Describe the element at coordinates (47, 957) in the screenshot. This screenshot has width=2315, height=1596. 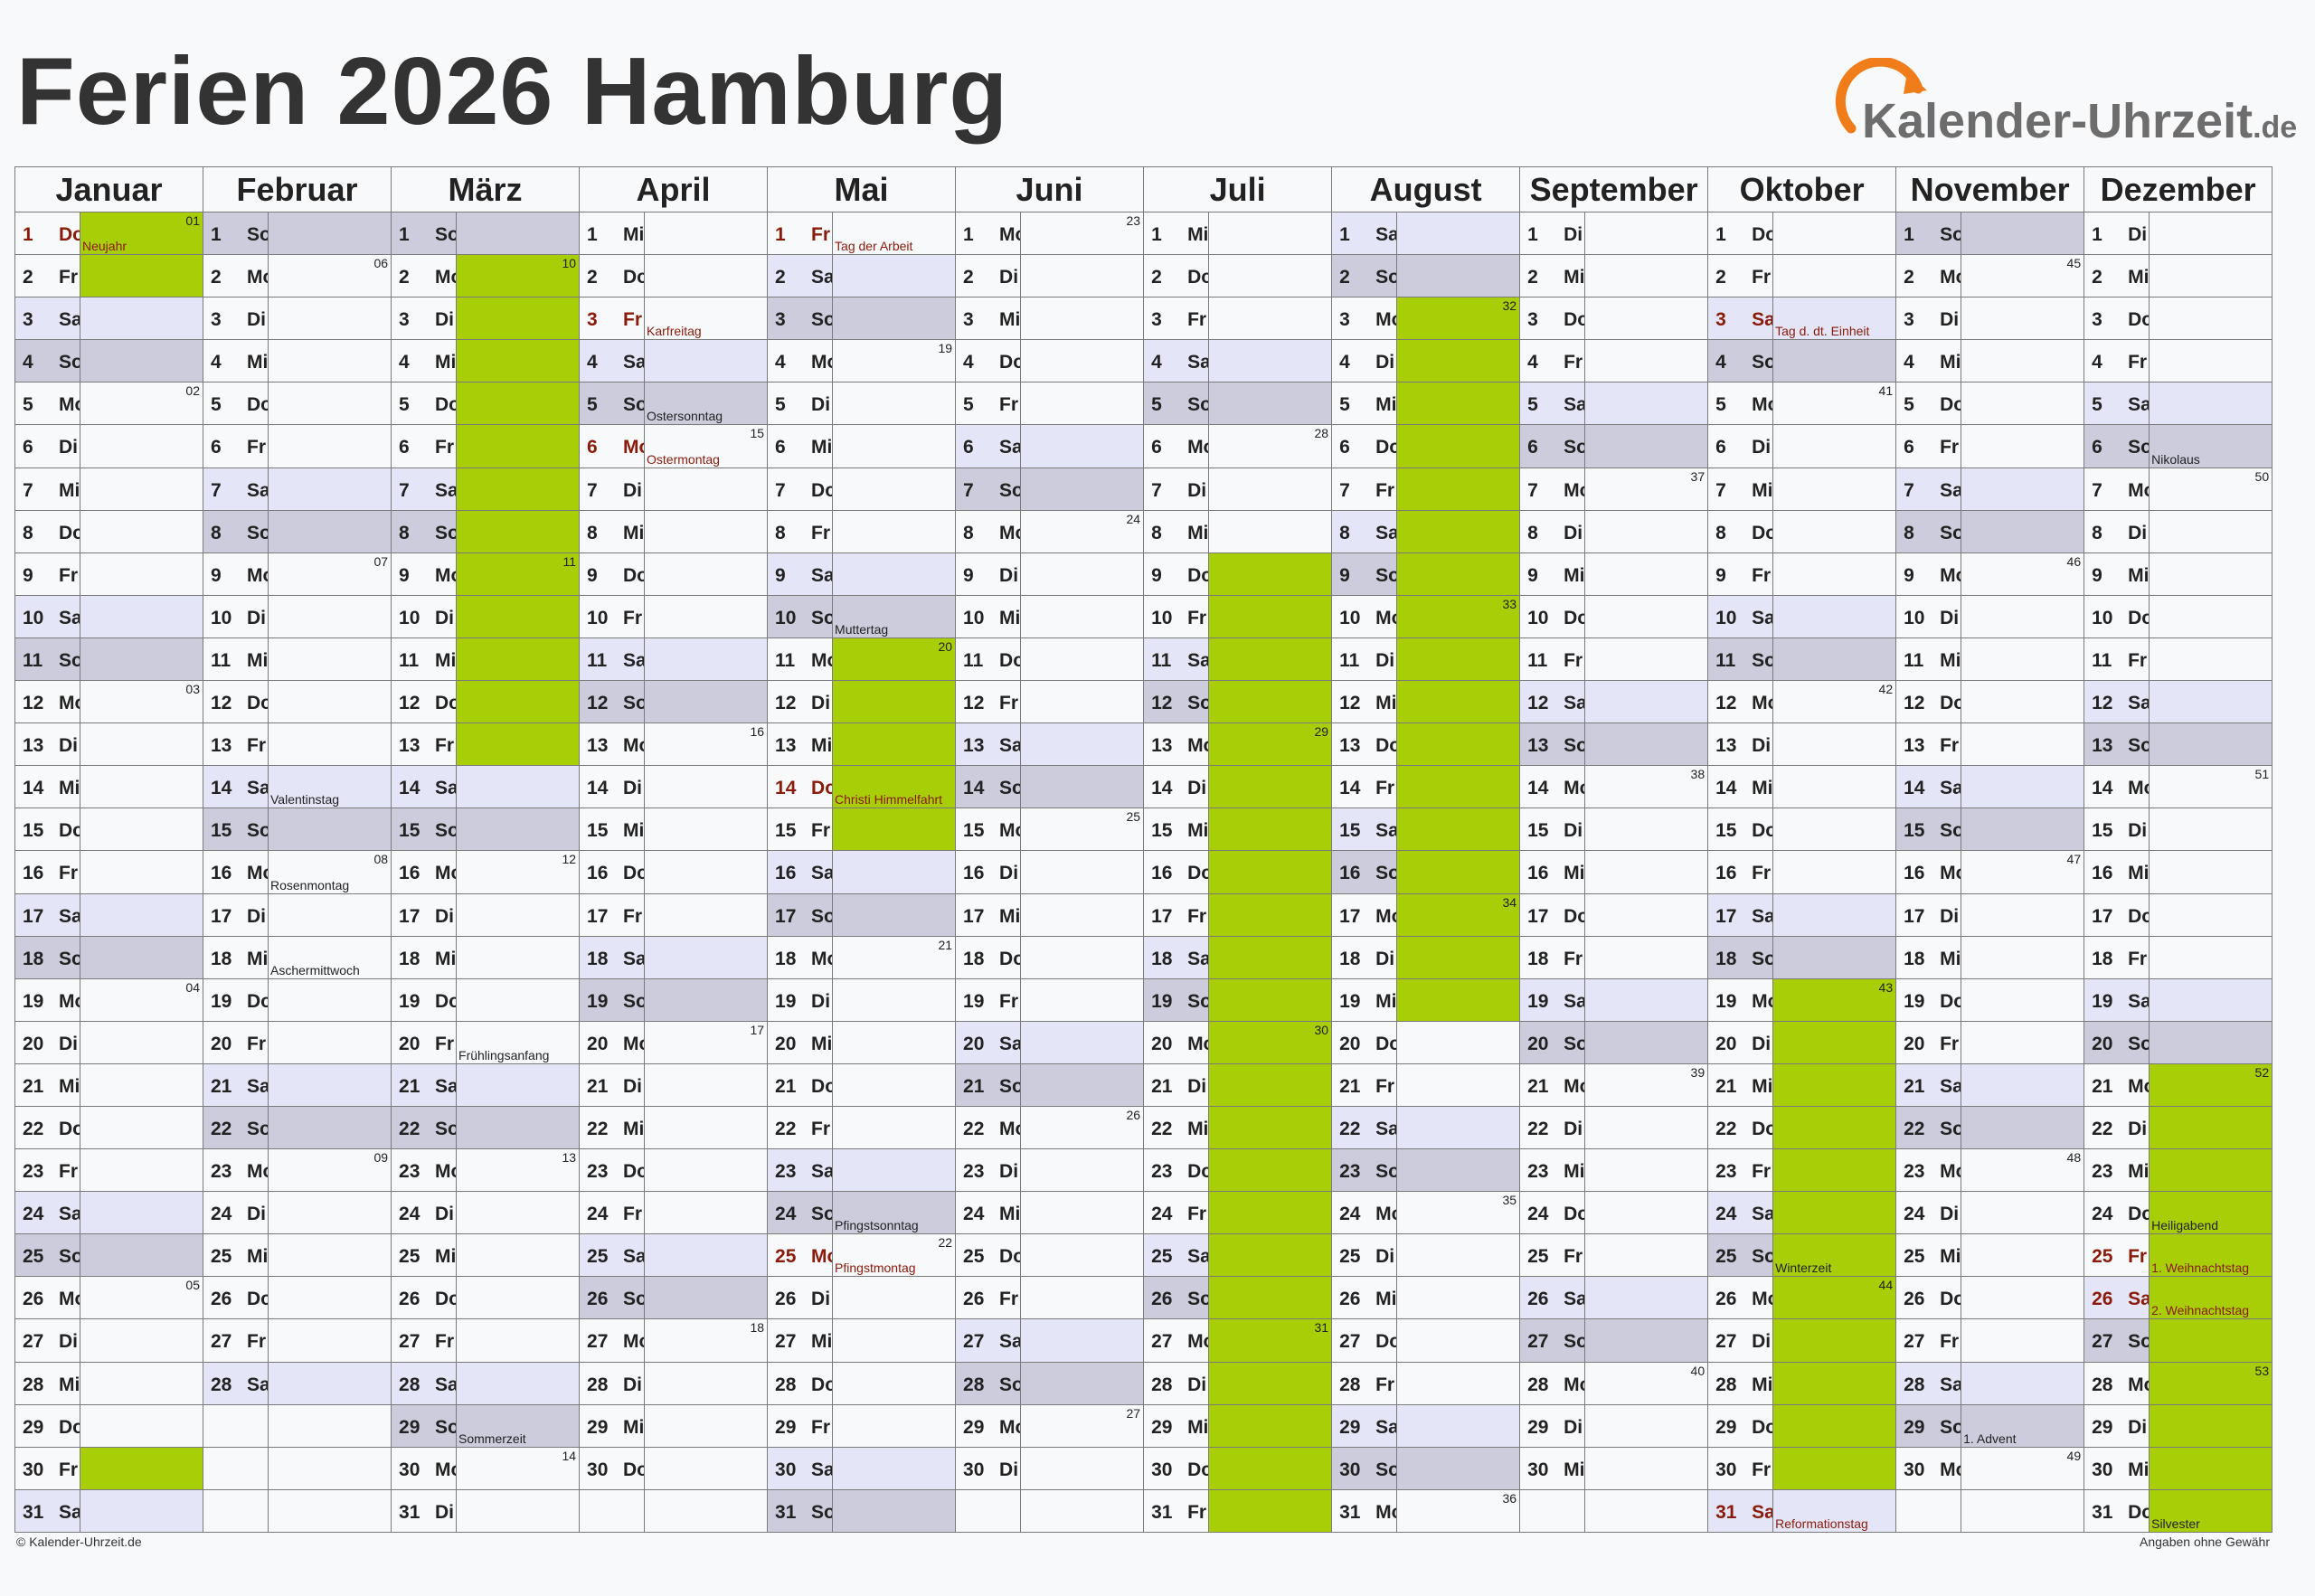
I see `day-cell: 18So` at that location.